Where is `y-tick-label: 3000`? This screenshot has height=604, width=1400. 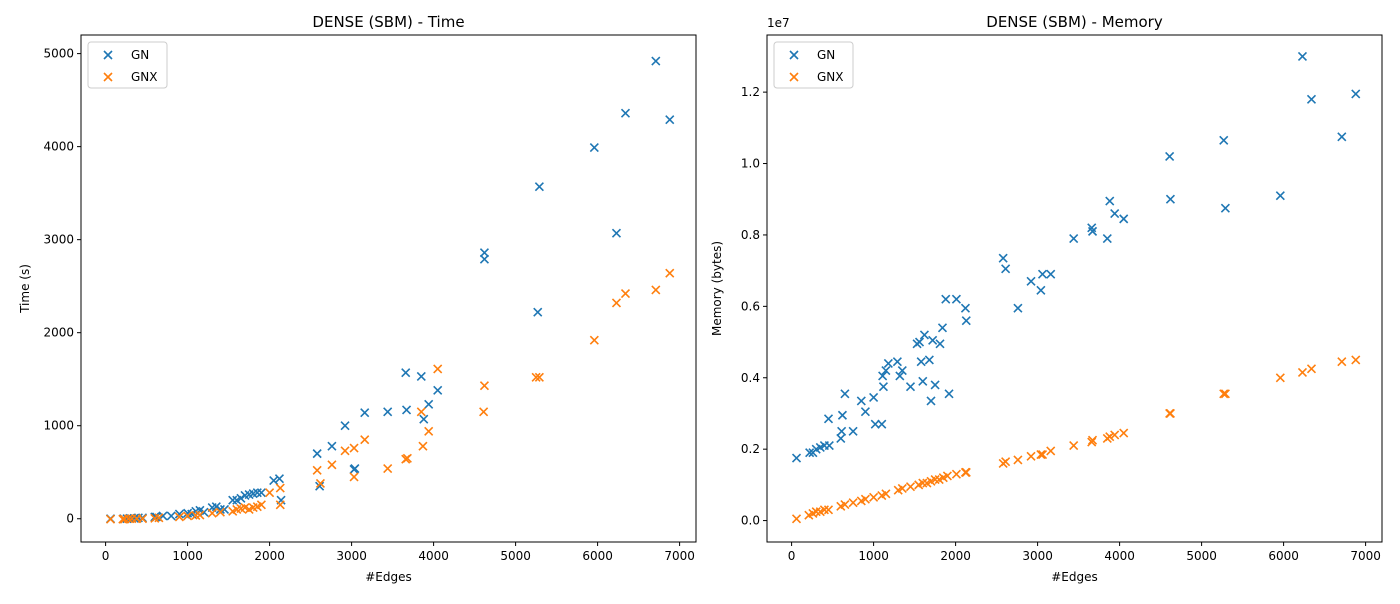 y-tick-label: 3000 is located at coordinates (58, 240).